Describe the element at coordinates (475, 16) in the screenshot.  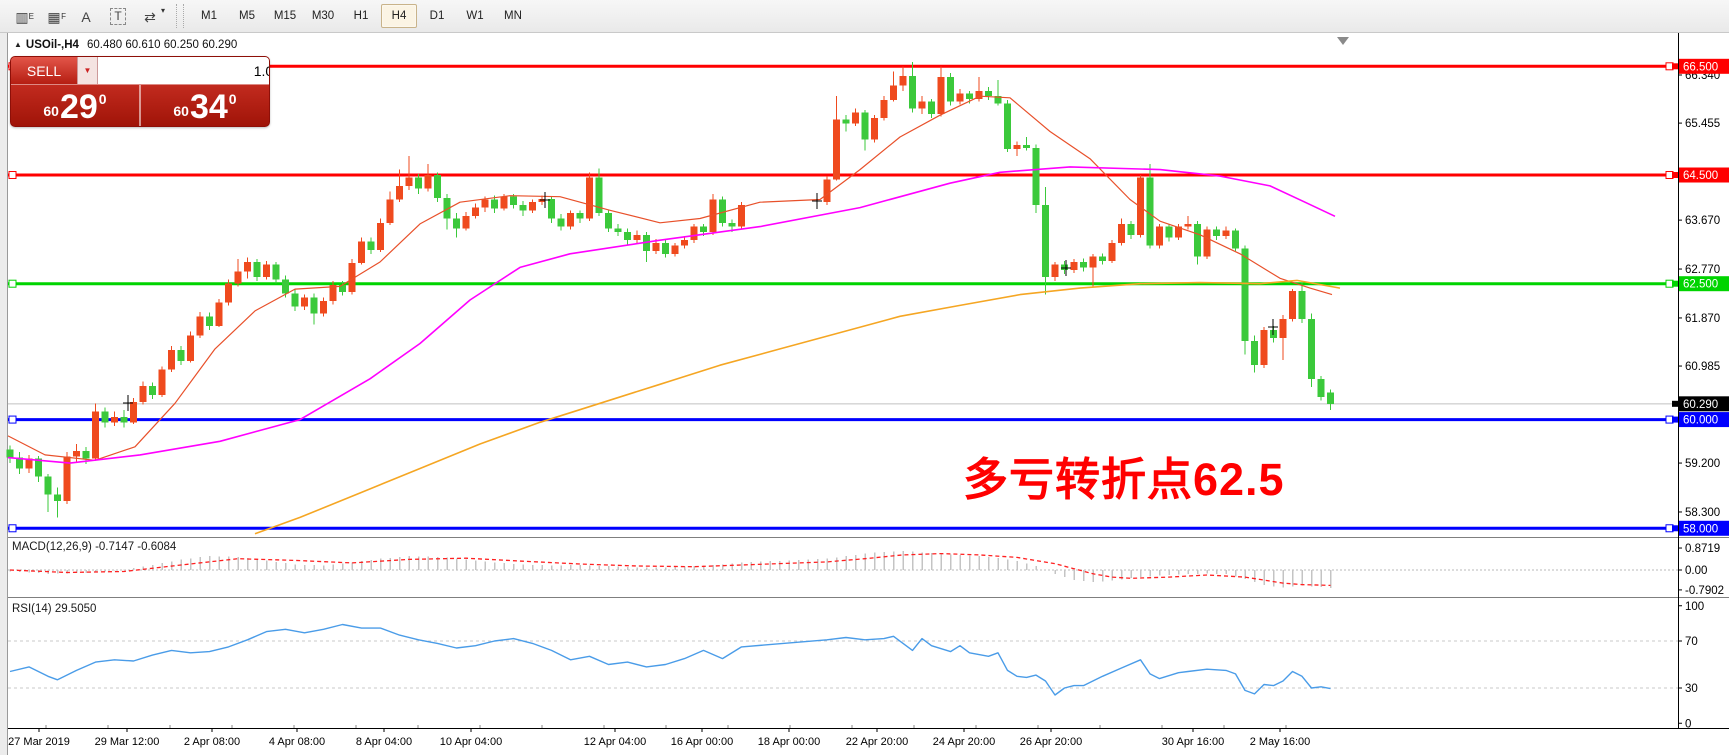
I see `timeframe-W1: W1` at that location.